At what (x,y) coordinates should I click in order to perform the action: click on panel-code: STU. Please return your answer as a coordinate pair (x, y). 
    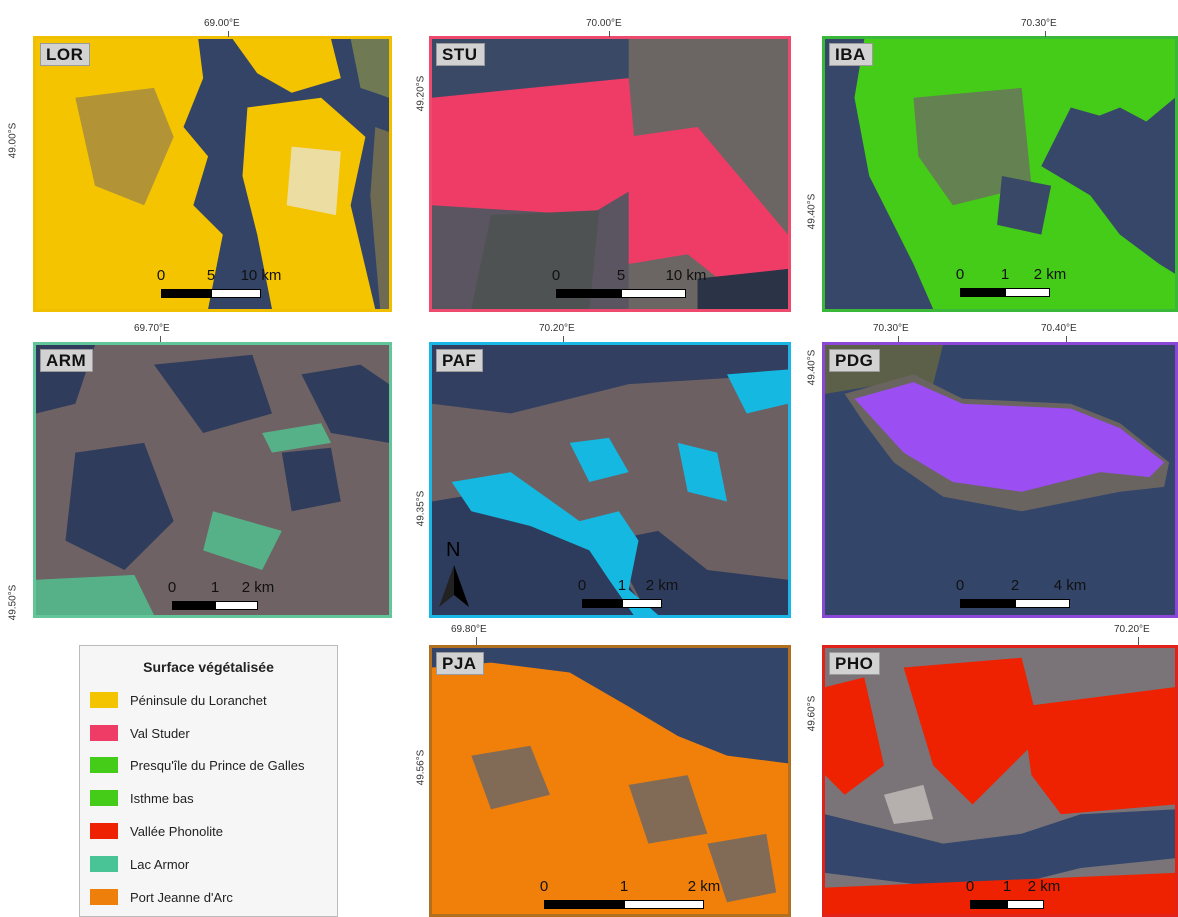
    Looking at the image, I should click on (460, 54).